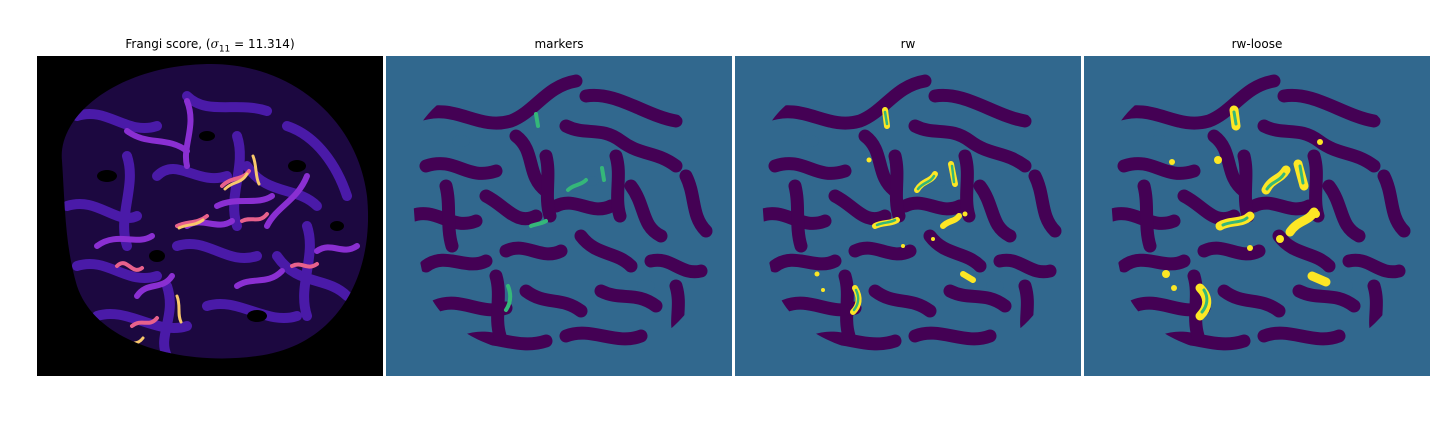 This screenshot has height=432, width=1440. Describe the element at coordinates (559, 44) in the screenshot. I see `markers-title: markers` at that location.